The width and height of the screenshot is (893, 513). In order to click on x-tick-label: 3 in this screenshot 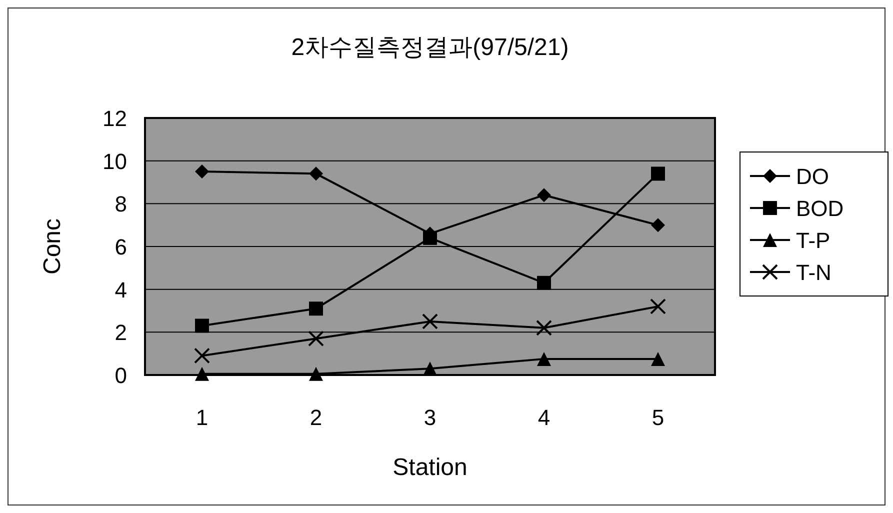, I will do `click(430, 417)`.